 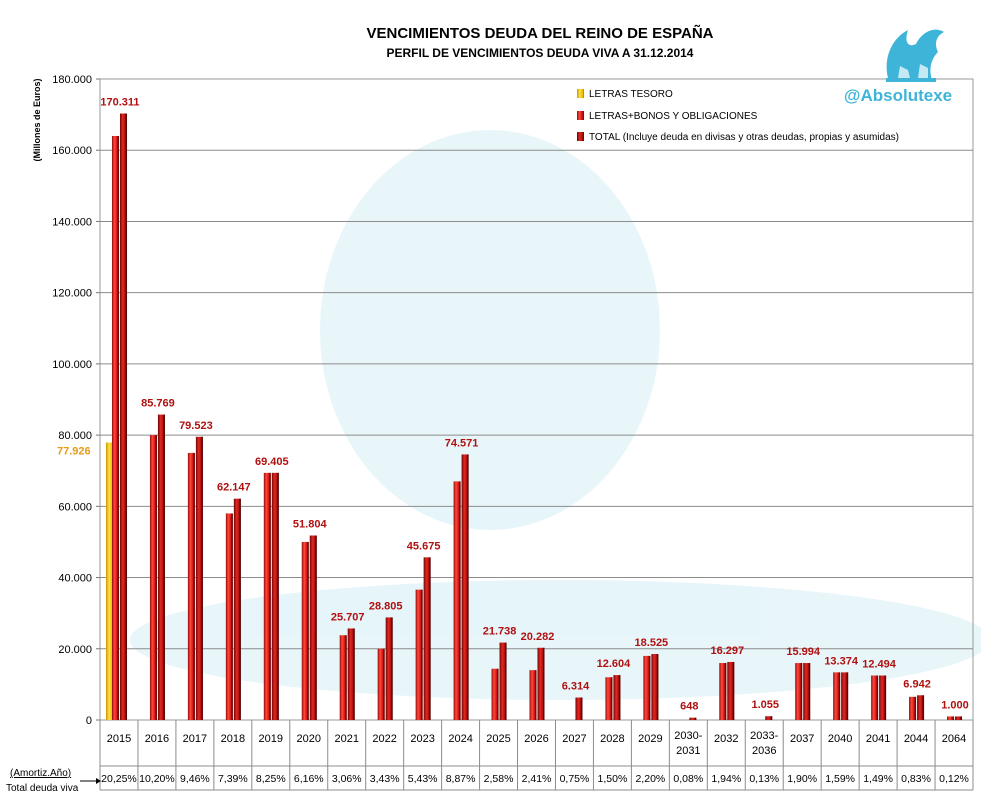 I want to click on y-tick-label: 0, so click(x=89, y=721).